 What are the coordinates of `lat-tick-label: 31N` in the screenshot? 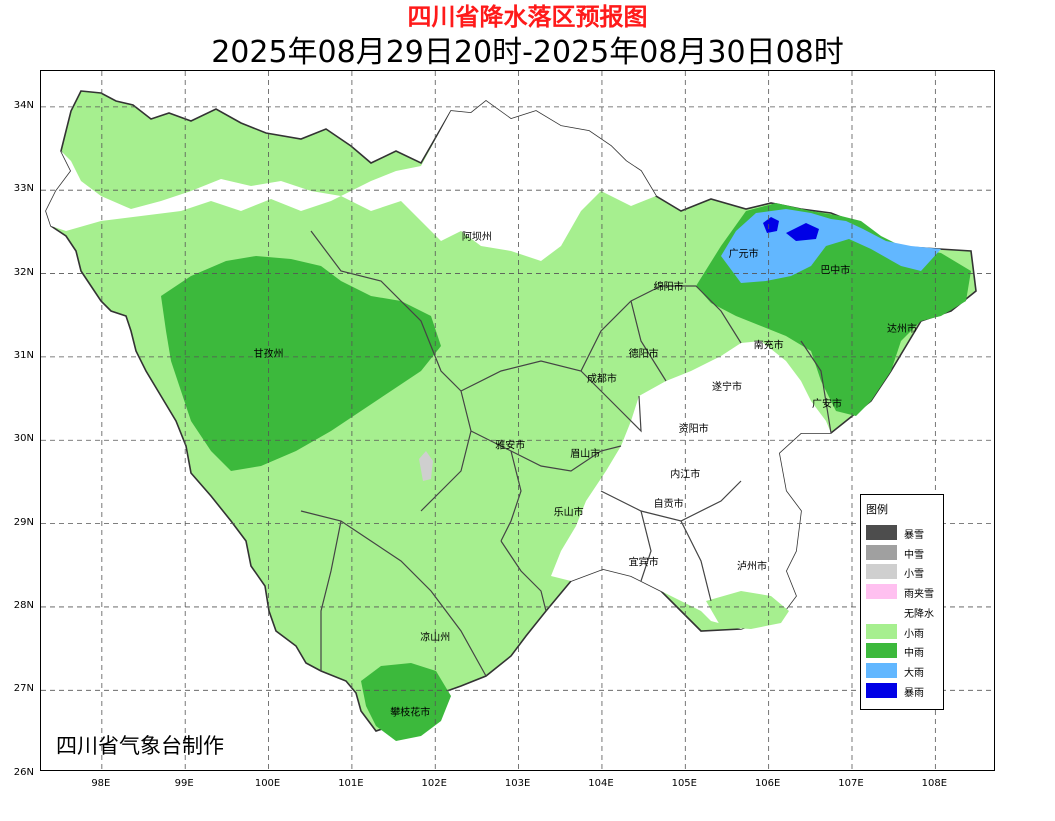 It's located at (23, 355).